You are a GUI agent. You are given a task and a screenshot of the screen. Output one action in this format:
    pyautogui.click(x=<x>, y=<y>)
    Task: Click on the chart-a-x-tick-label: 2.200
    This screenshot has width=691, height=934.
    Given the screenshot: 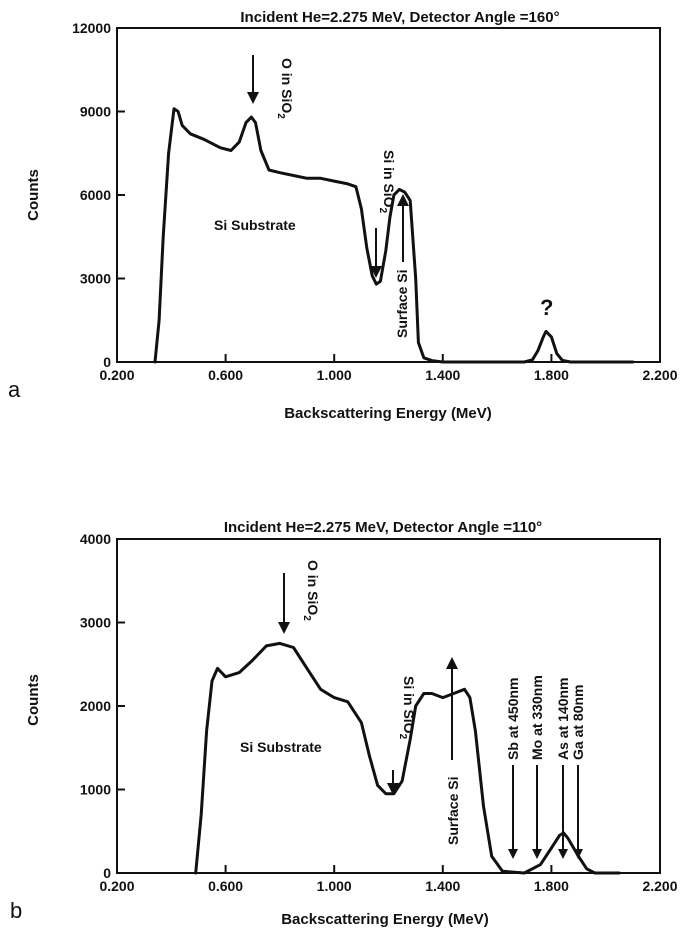 What is the action you would take?
    pyautogui.click(x=659, y=375)
    